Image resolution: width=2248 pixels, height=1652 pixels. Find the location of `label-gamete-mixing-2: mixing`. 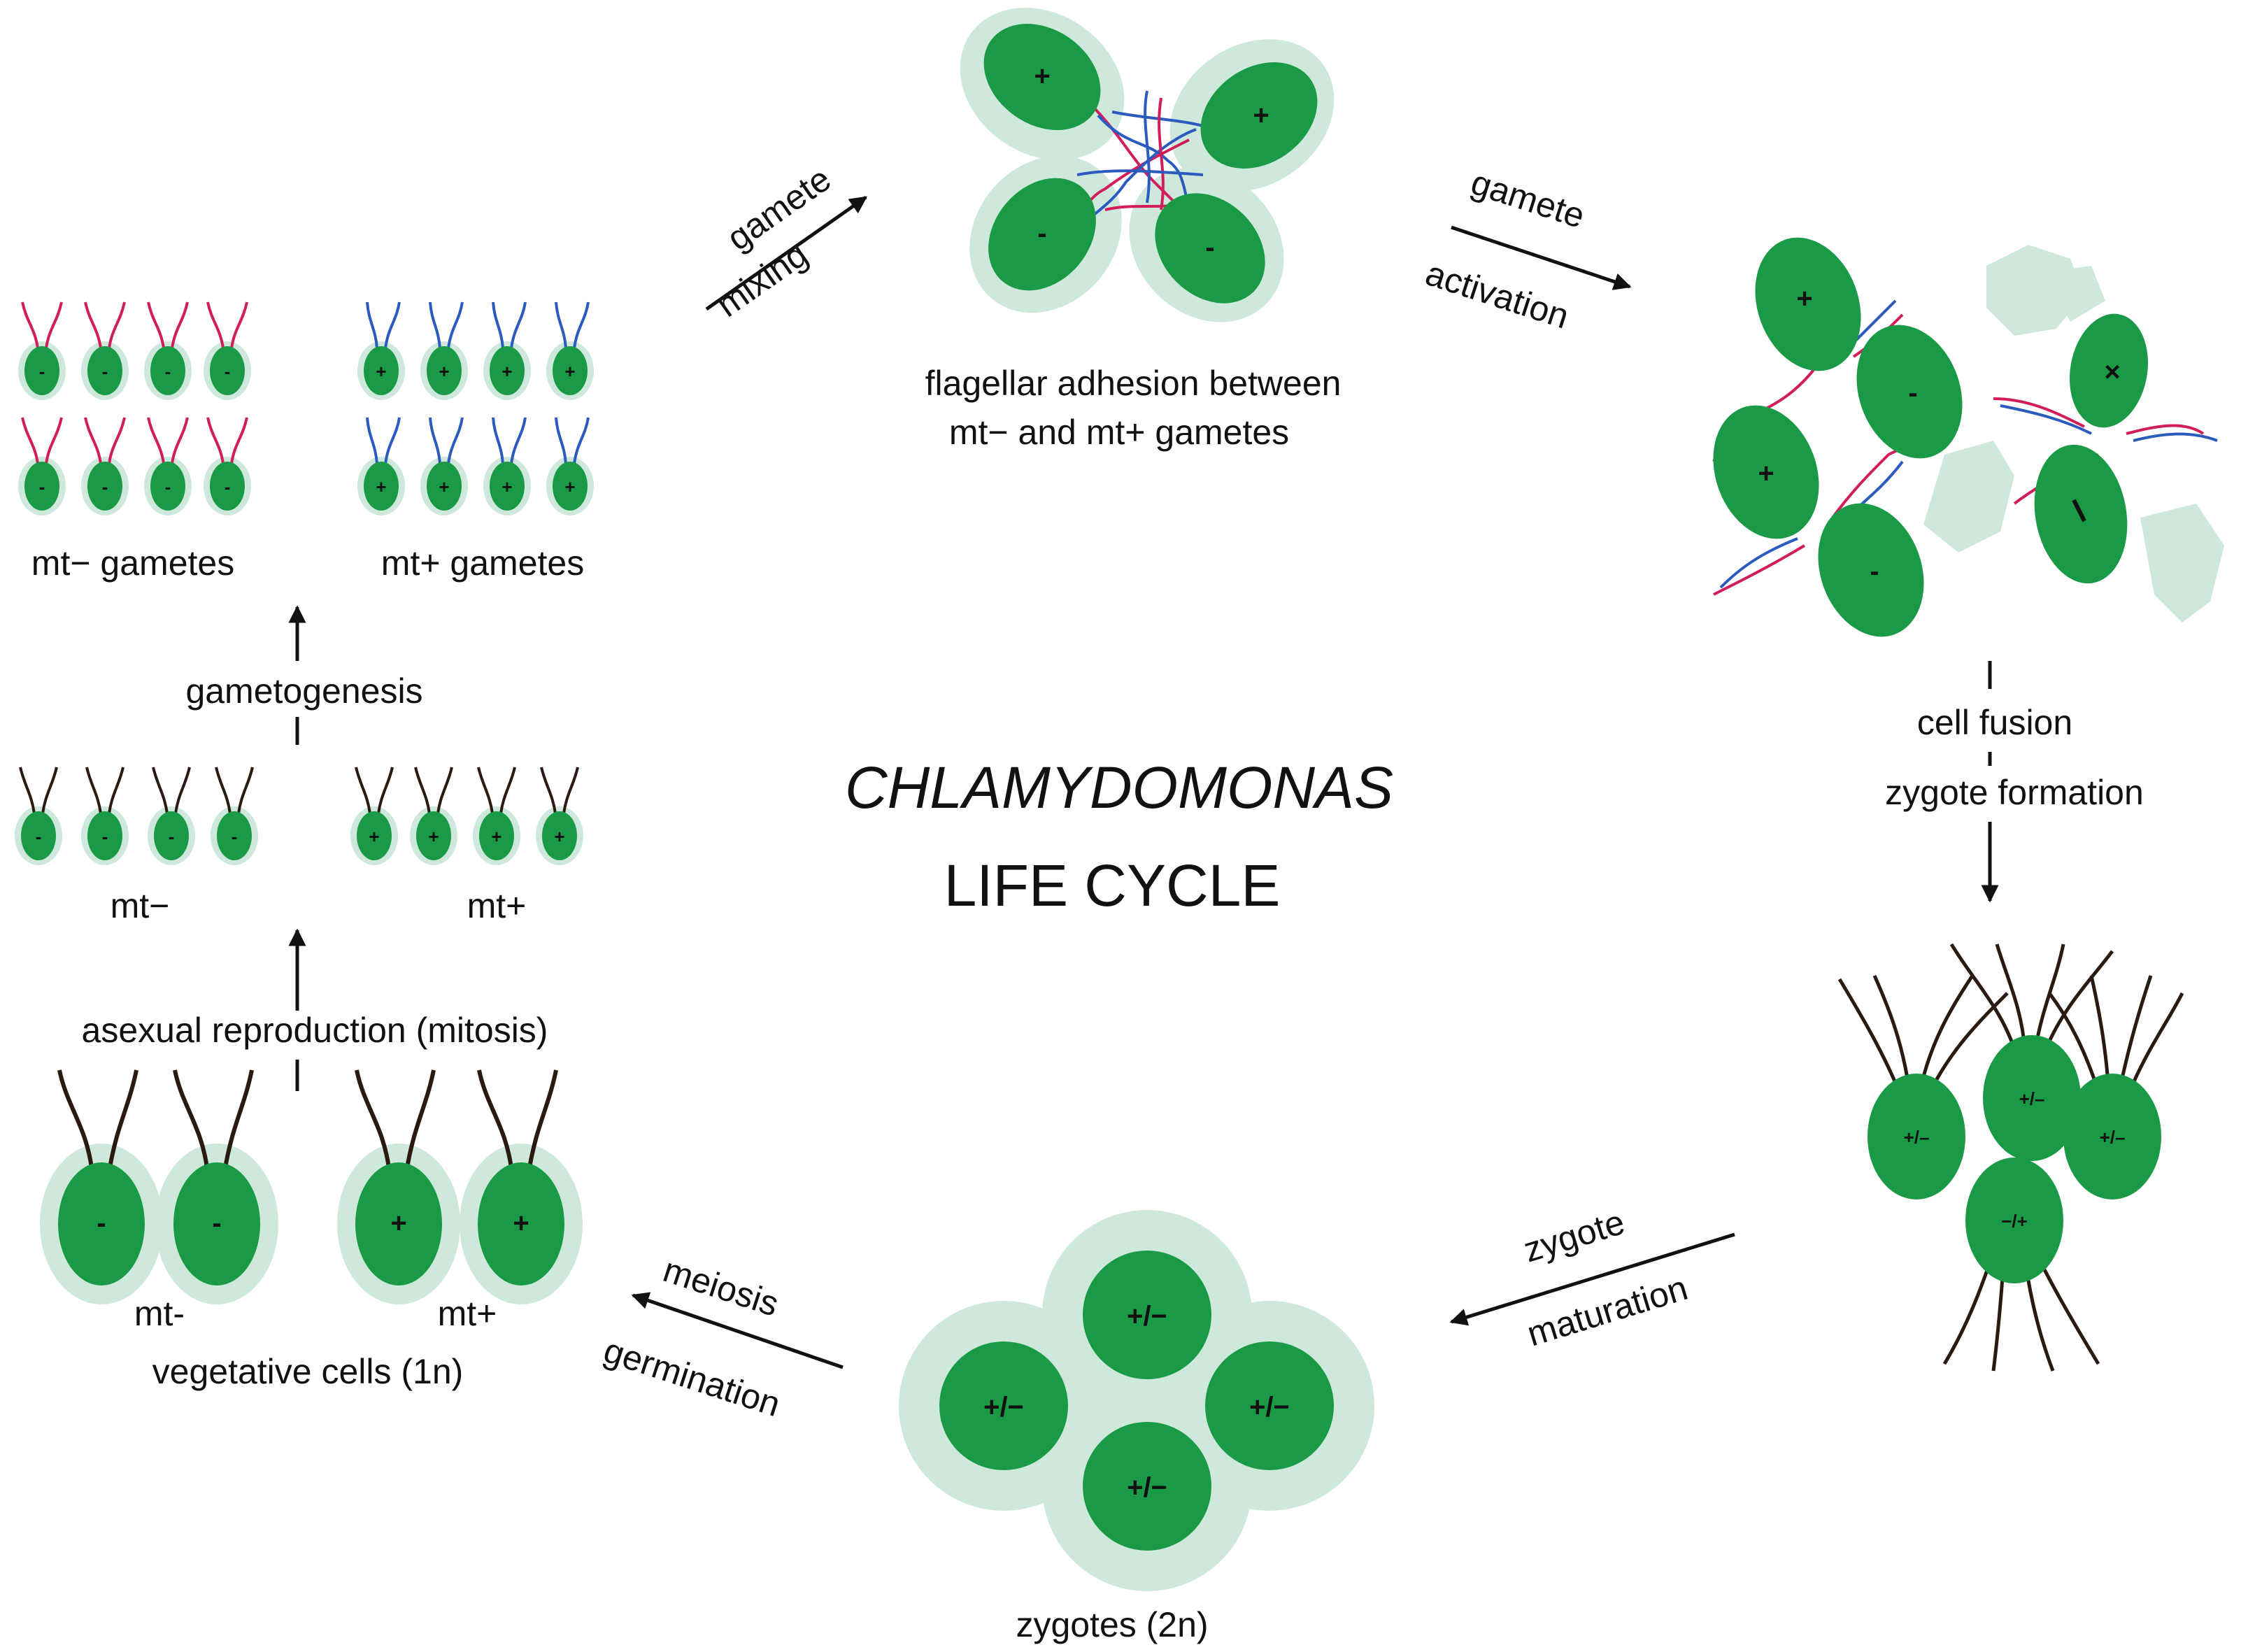

label-gamete-mixing-2: mixing is located at coordinates (761, 279).